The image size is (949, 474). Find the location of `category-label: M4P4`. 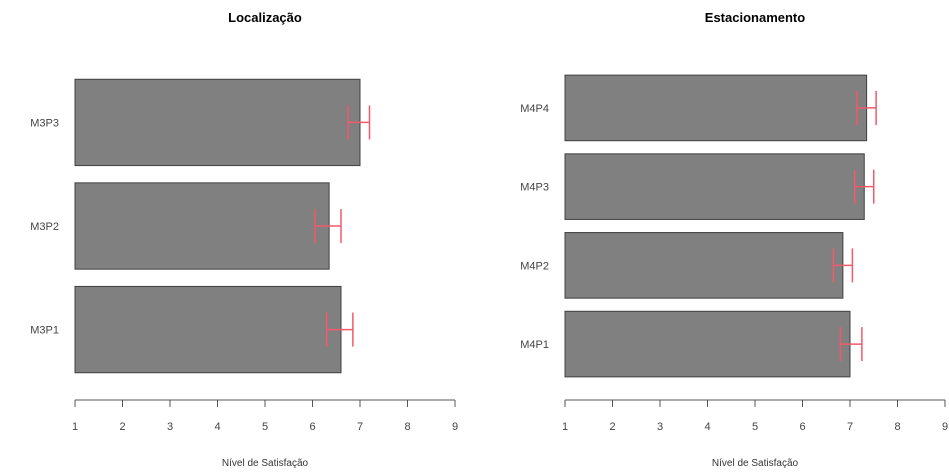

category-label: M4P4 is located at coordinates (534, 109).